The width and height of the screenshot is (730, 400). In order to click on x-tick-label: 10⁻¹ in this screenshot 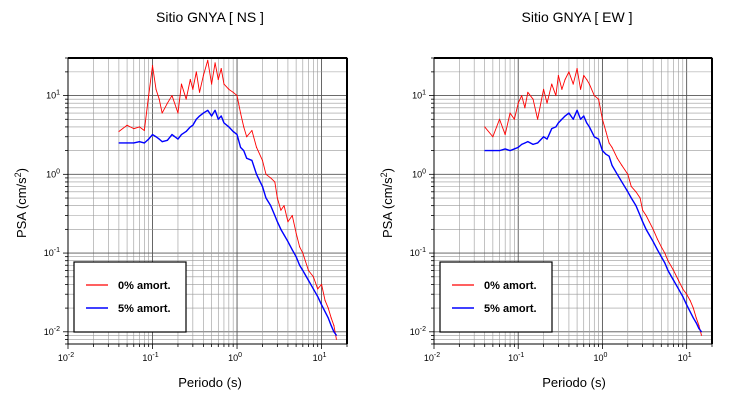, I will do `click(150, 357)`.